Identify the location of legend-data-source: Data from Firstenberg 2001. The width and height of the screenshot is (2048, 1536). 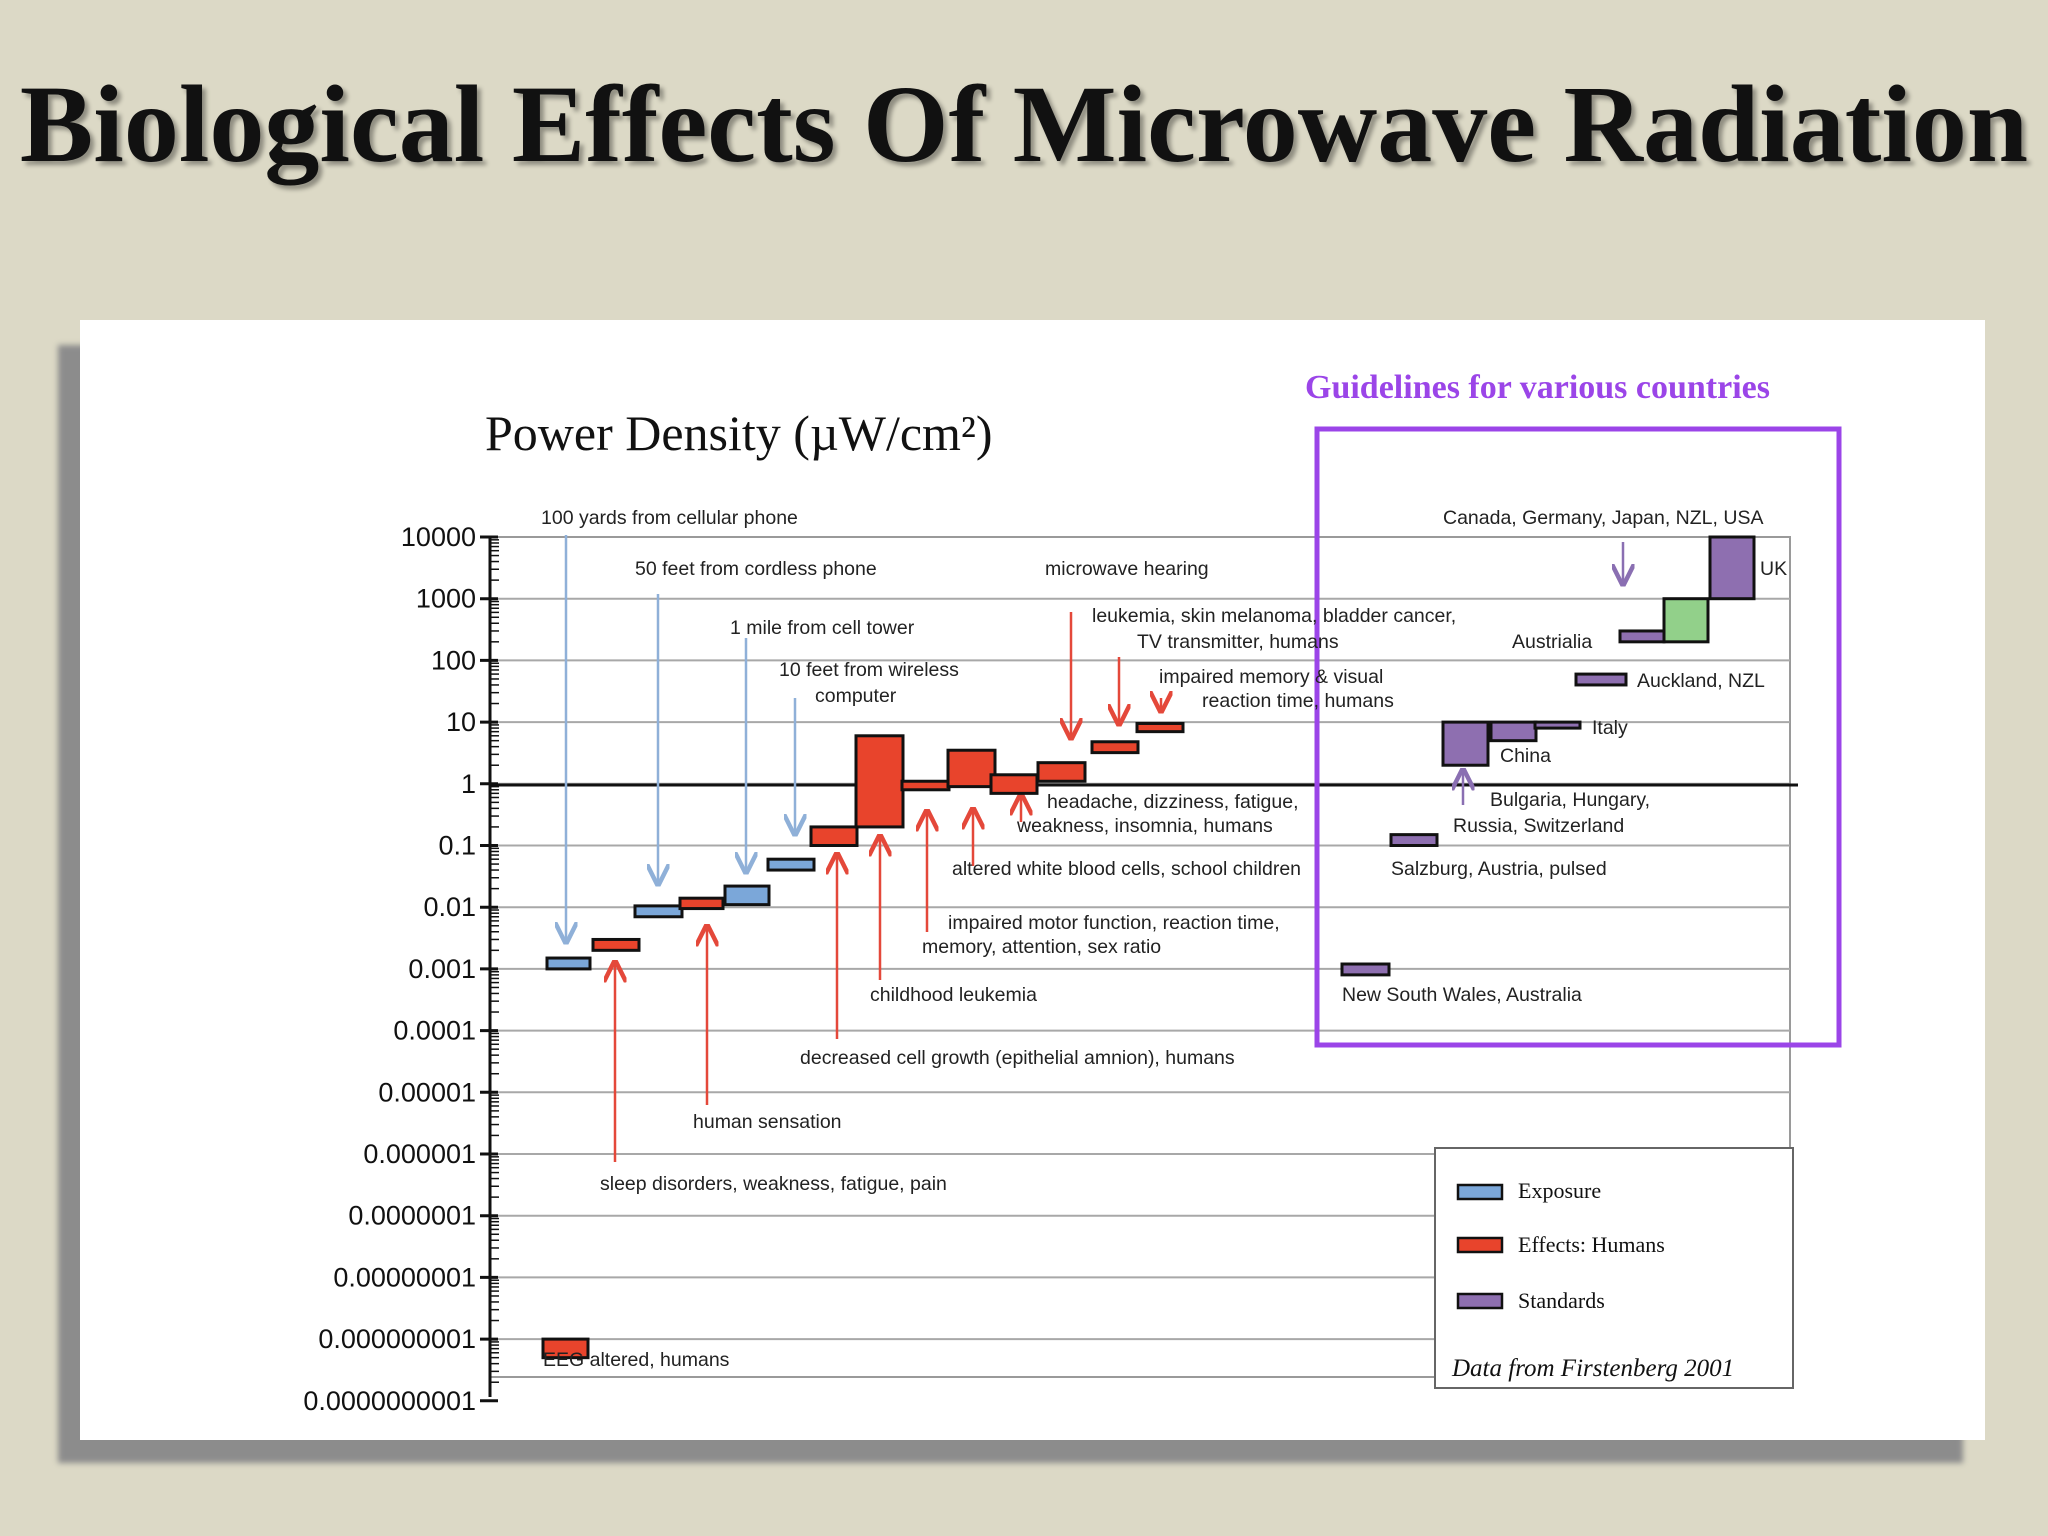
(1592, 1368).